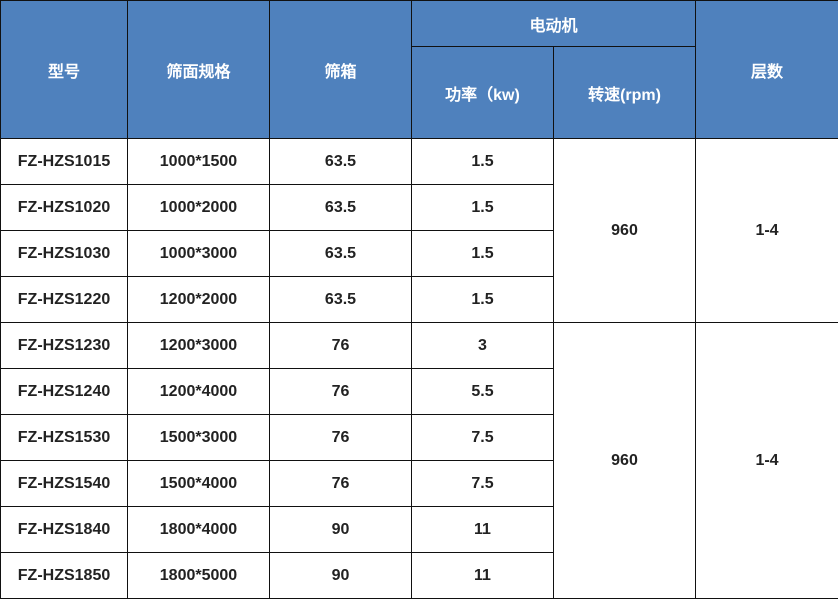 The image size is (838, 599). What do you see at coordinates (766, 69) in the screenshot?
I see `header-layers: 层数` at bounding box center [766, 69].